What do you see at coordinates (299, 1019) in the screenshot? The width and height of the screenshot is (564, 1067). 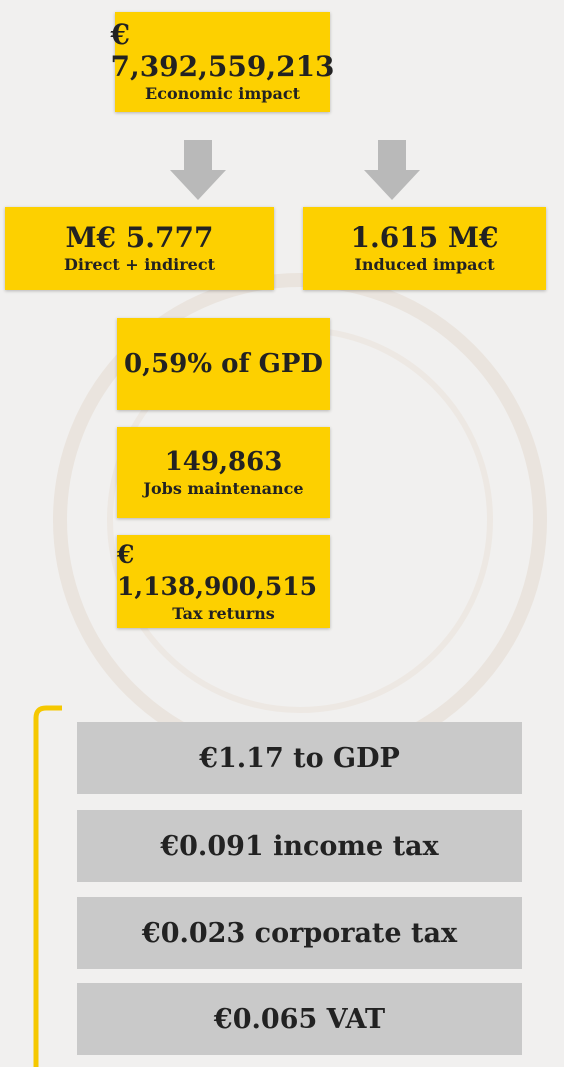 I see `per-euro-box: €0.065 VAT` at bounding box center [299, 1019].